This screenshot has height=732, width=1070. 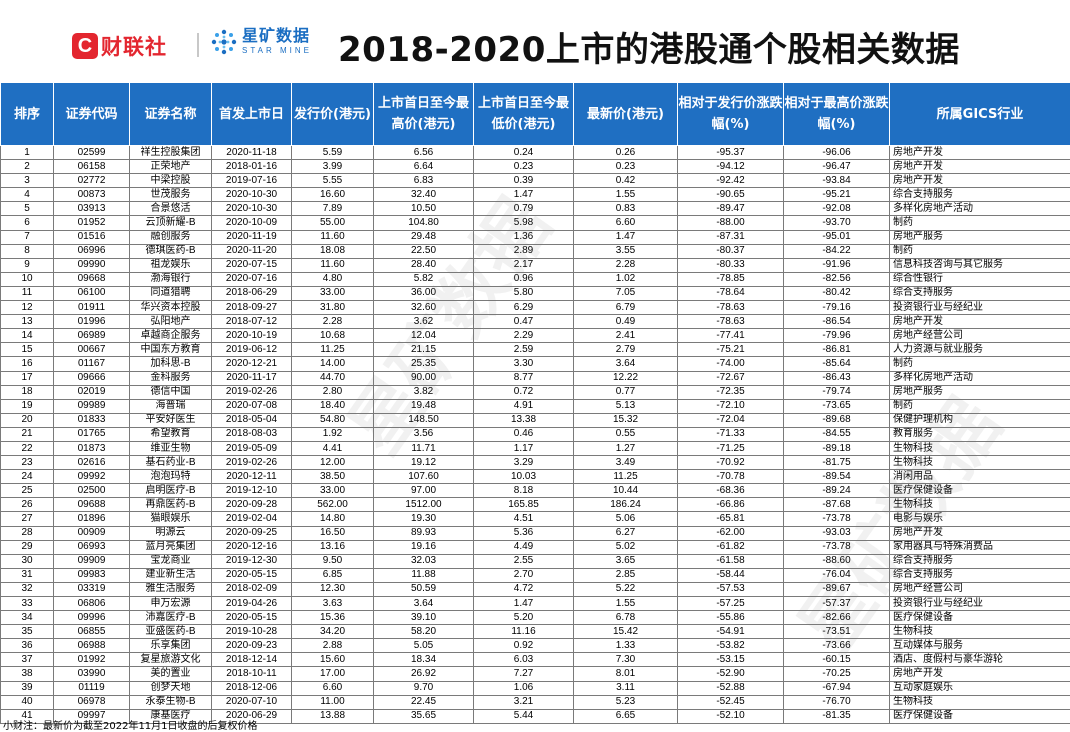 I want to click on table-cell: 0.26, so click(x=625, y=152).